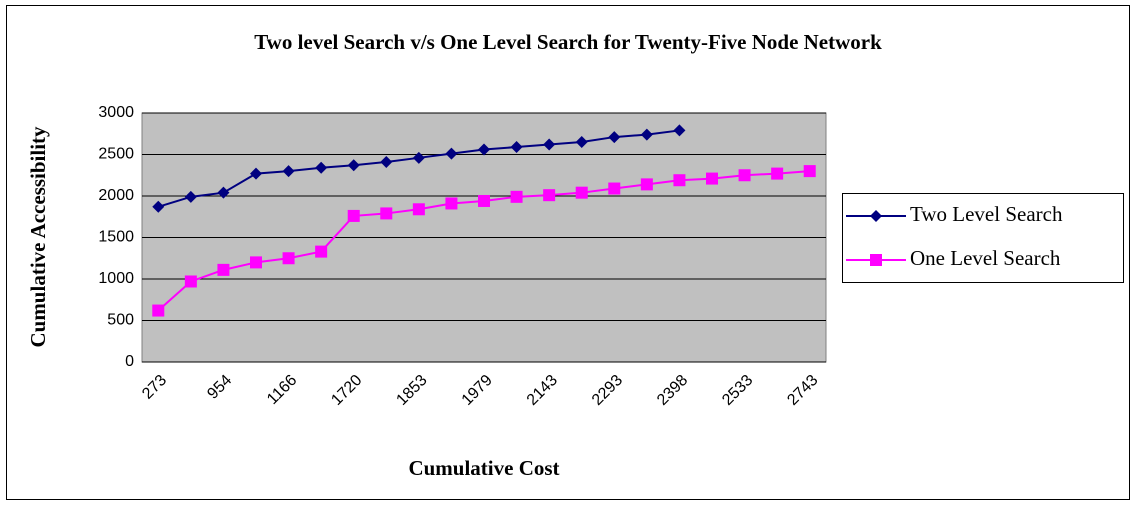 This screenshot has height=506, width=1136. Describe the element at coordinates (129, 361) in the screenshot. I see `y-tick-label: 0` at that location.